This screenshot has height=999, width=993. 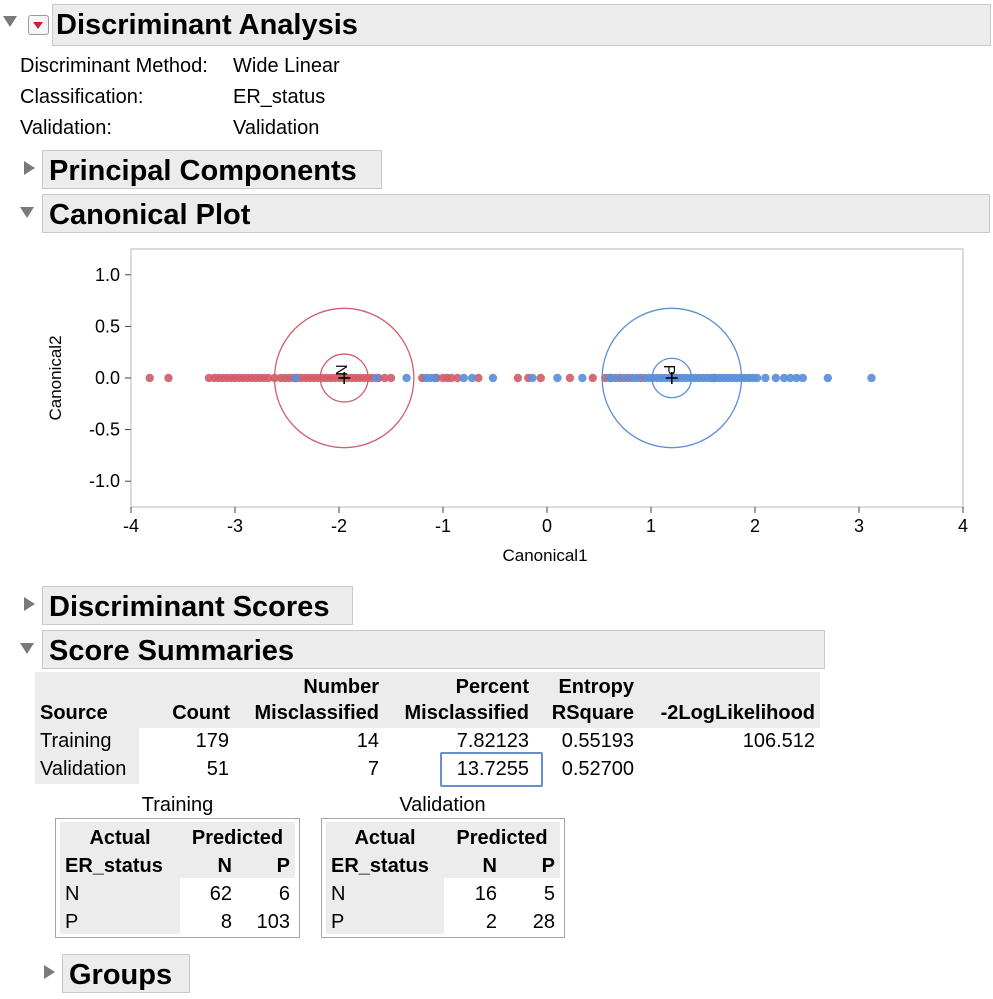 I want to click on col-header-entropy-top: Entropy, so click(x=596, y=687).